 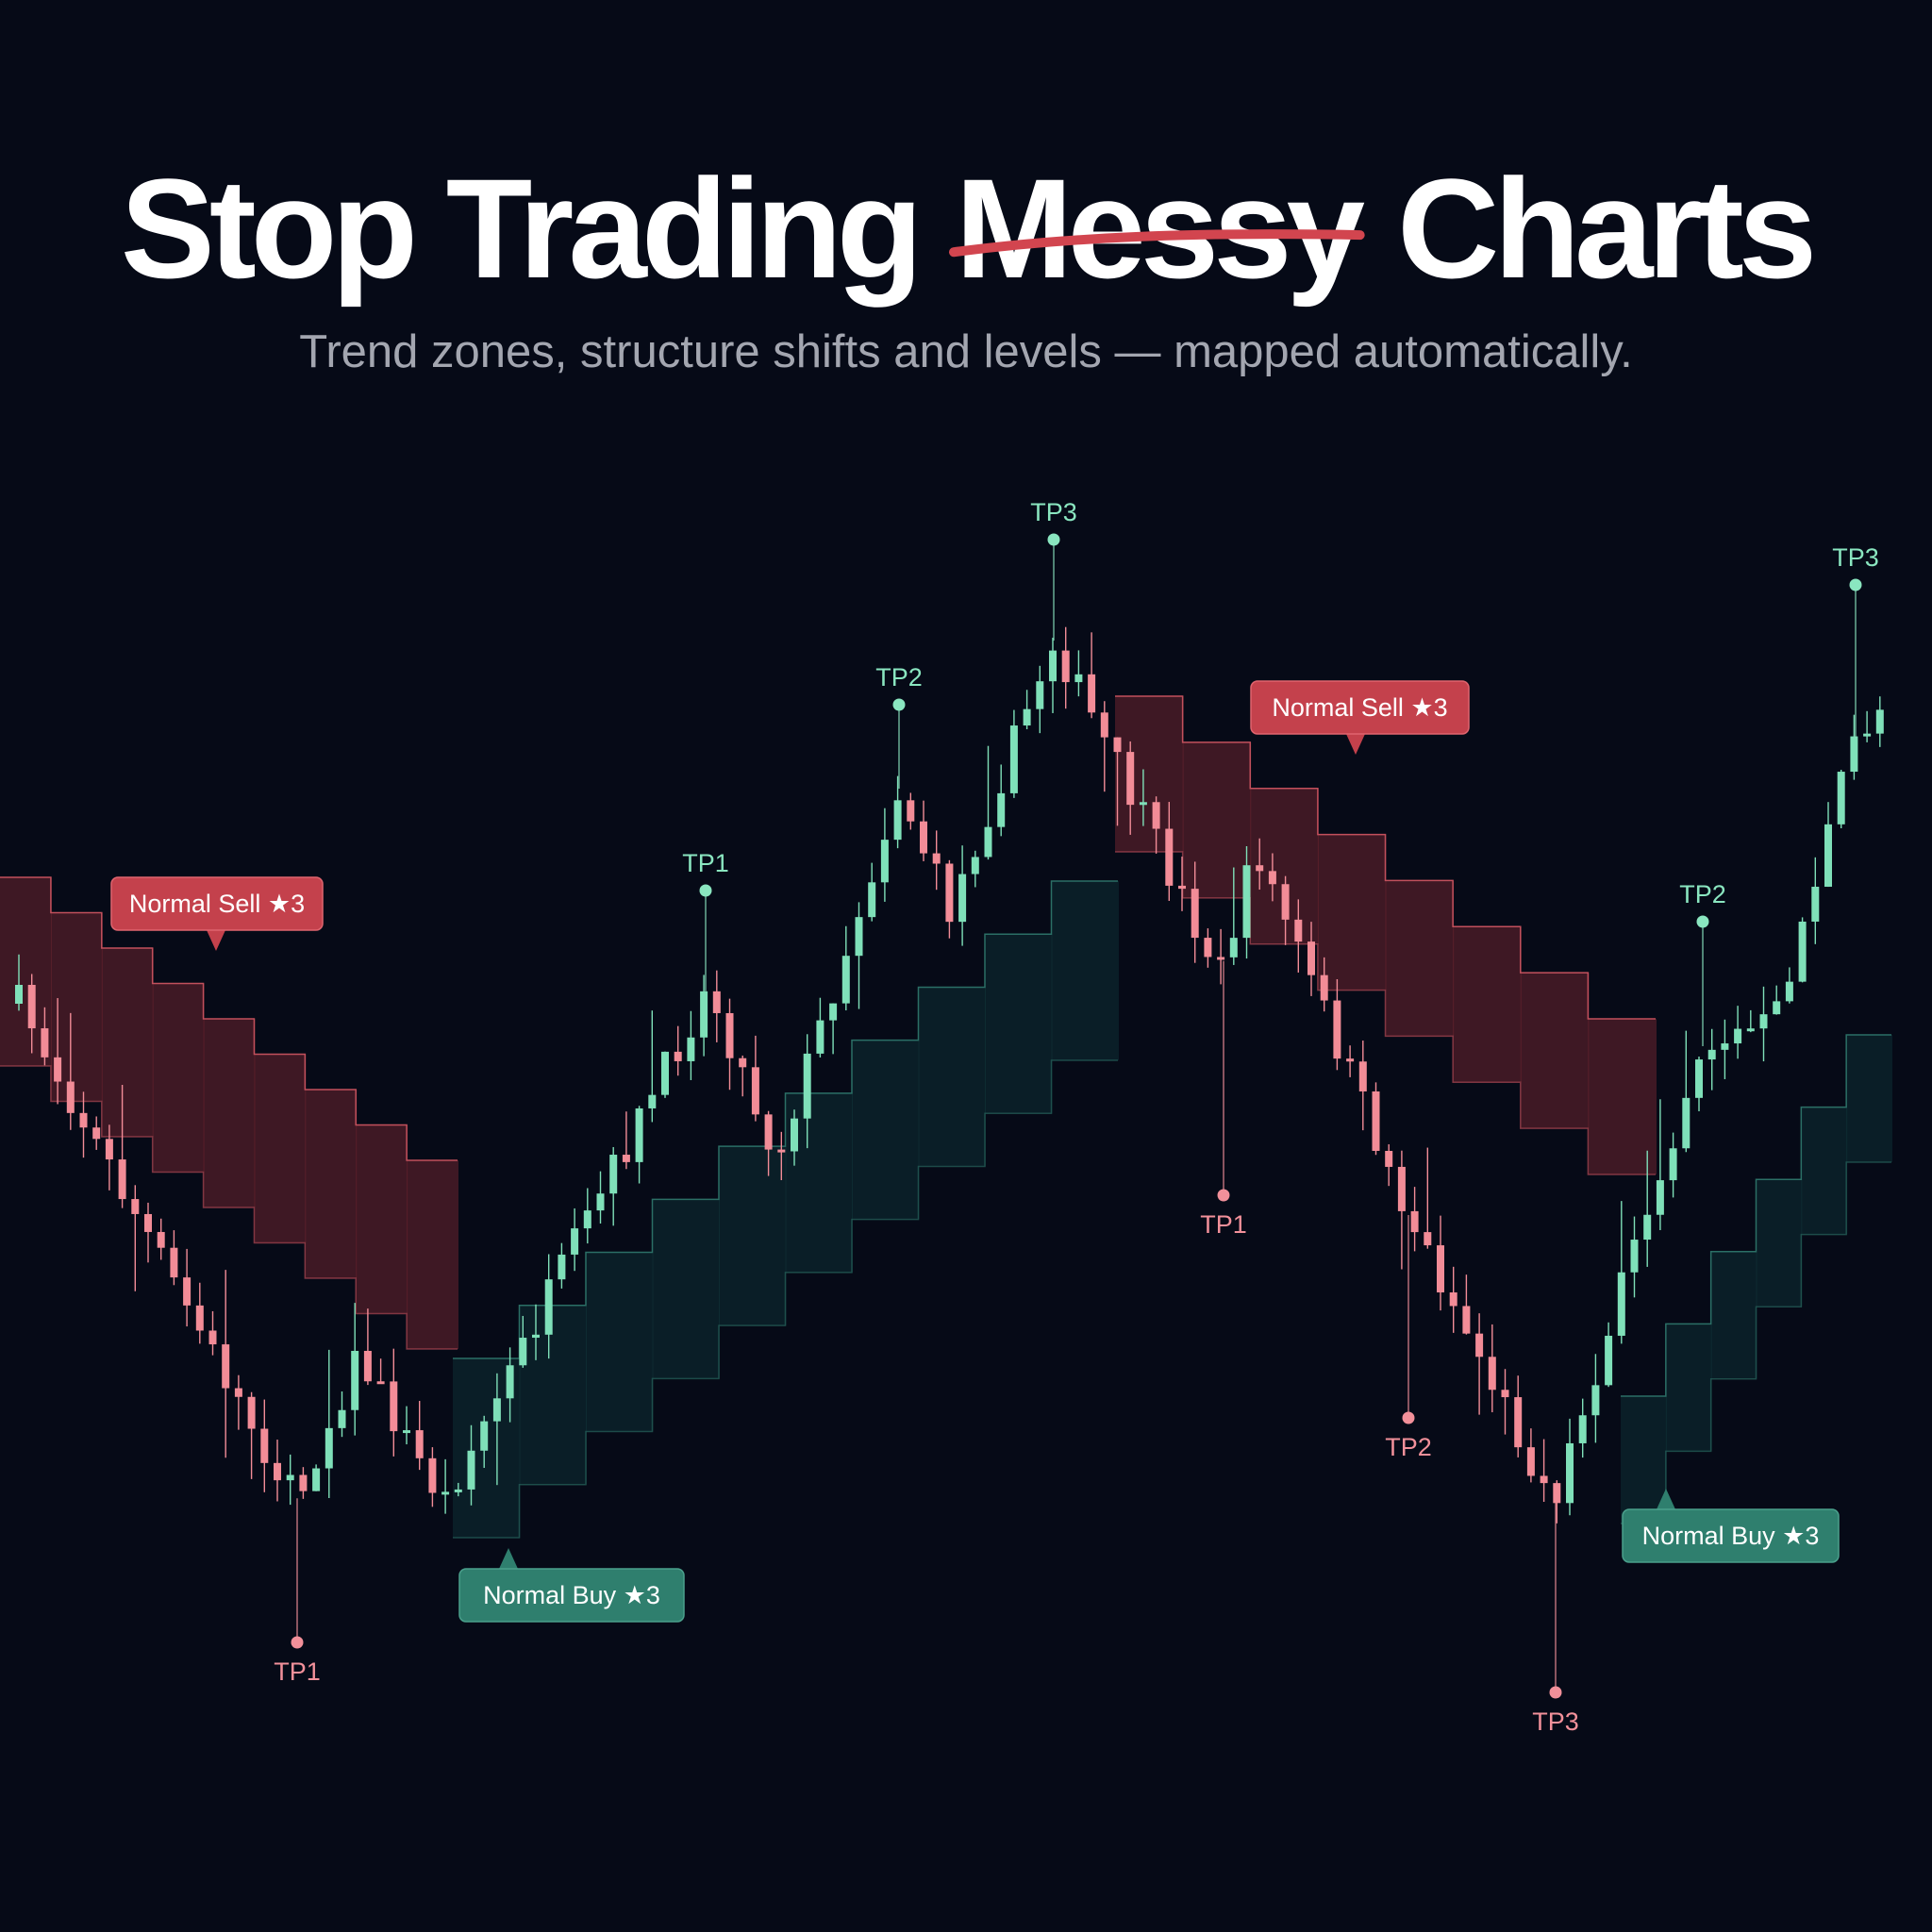 I want to click on title-struck: Messy, so click(x=1157, y=229).